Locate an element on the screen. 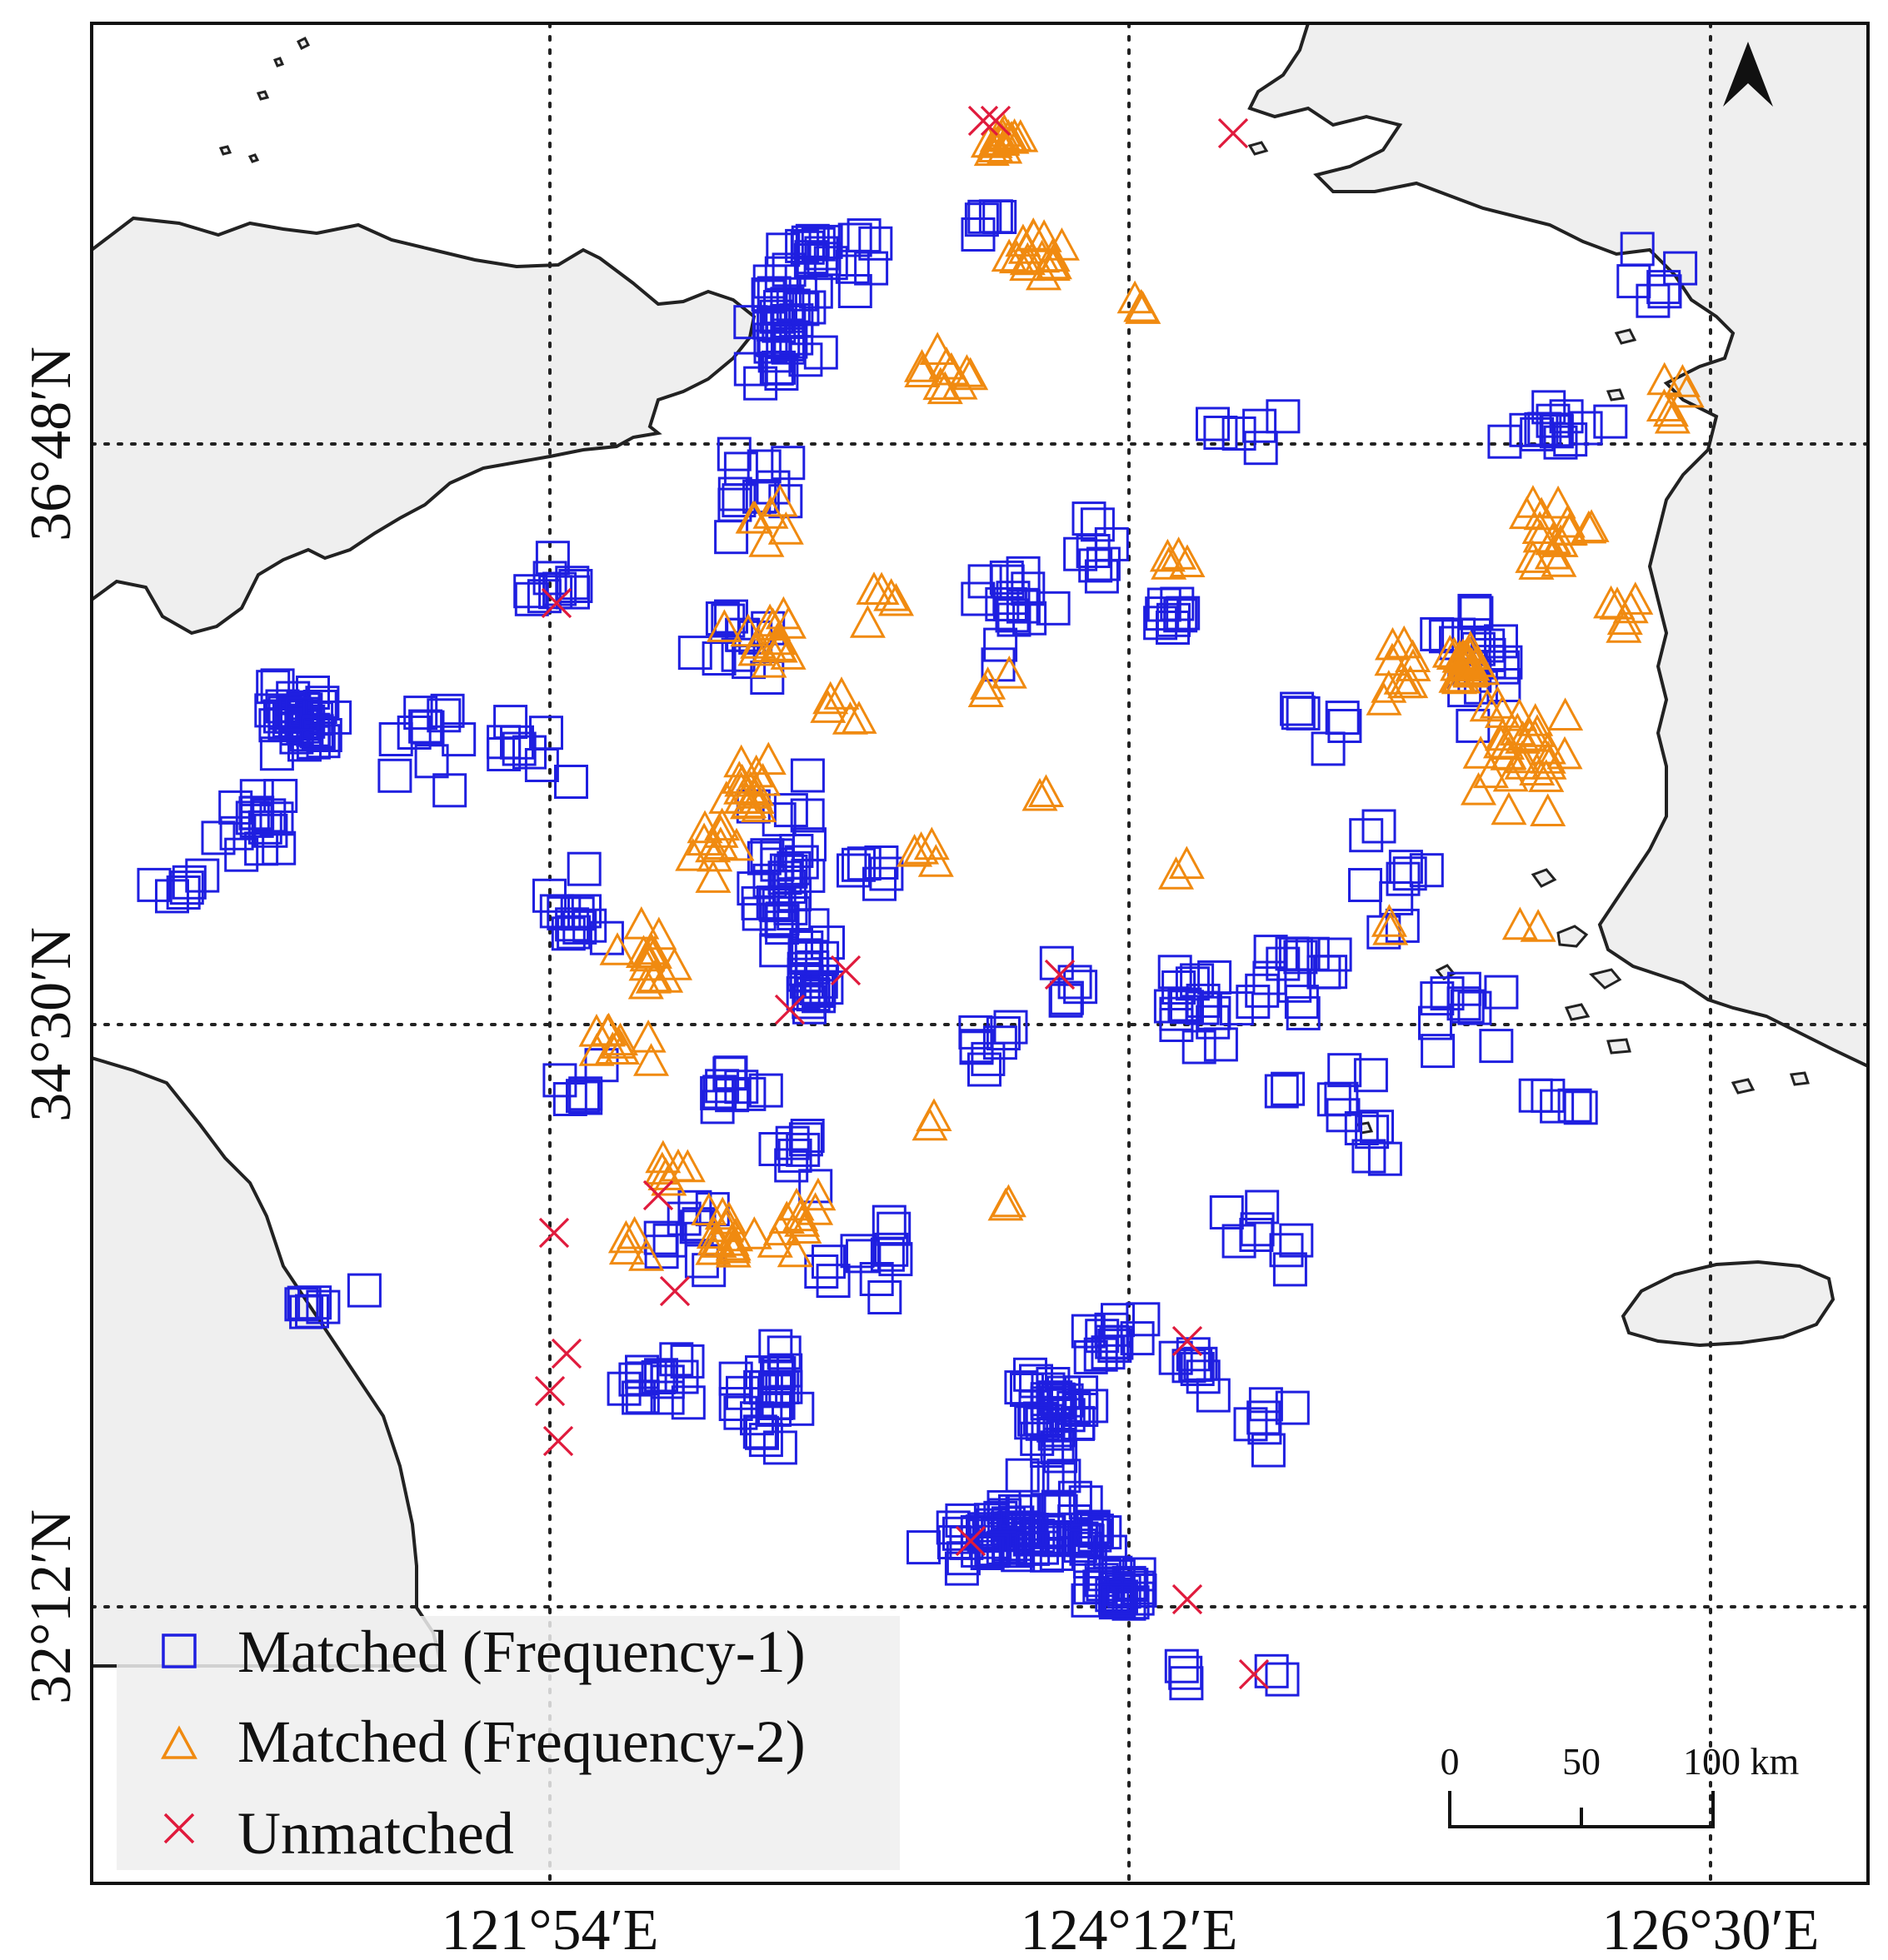  land-jiangsu is located at coordinates (268, 1361).